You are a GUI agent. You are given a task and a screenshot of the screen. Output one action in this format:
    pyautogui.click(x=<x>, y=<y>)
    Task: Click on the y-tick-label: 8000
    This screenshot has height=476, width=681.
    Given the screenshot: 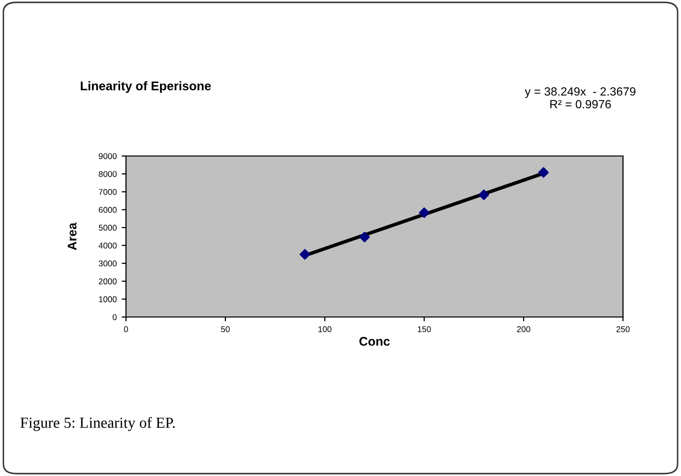 What is the action you would take?
    pyautogui.click(x=107, y=174)
    